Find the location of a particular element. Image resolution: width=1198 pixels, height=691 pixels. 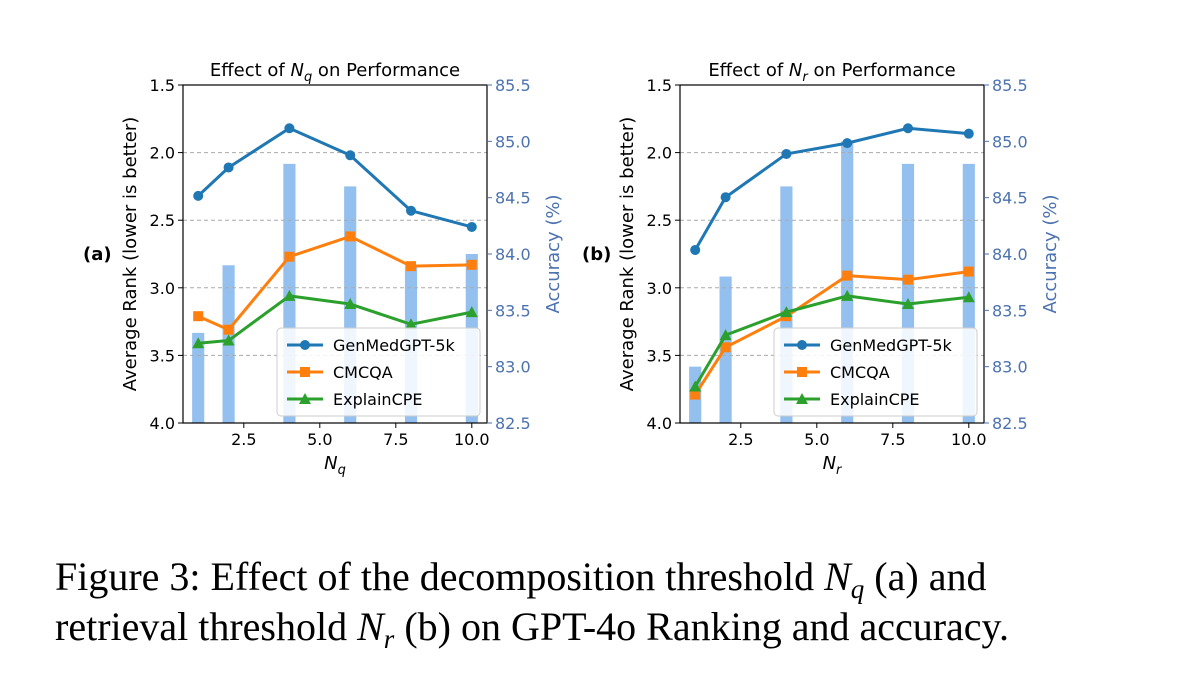

chart-title: Effect of Nq on Performance is located at coordinates (335, 72).